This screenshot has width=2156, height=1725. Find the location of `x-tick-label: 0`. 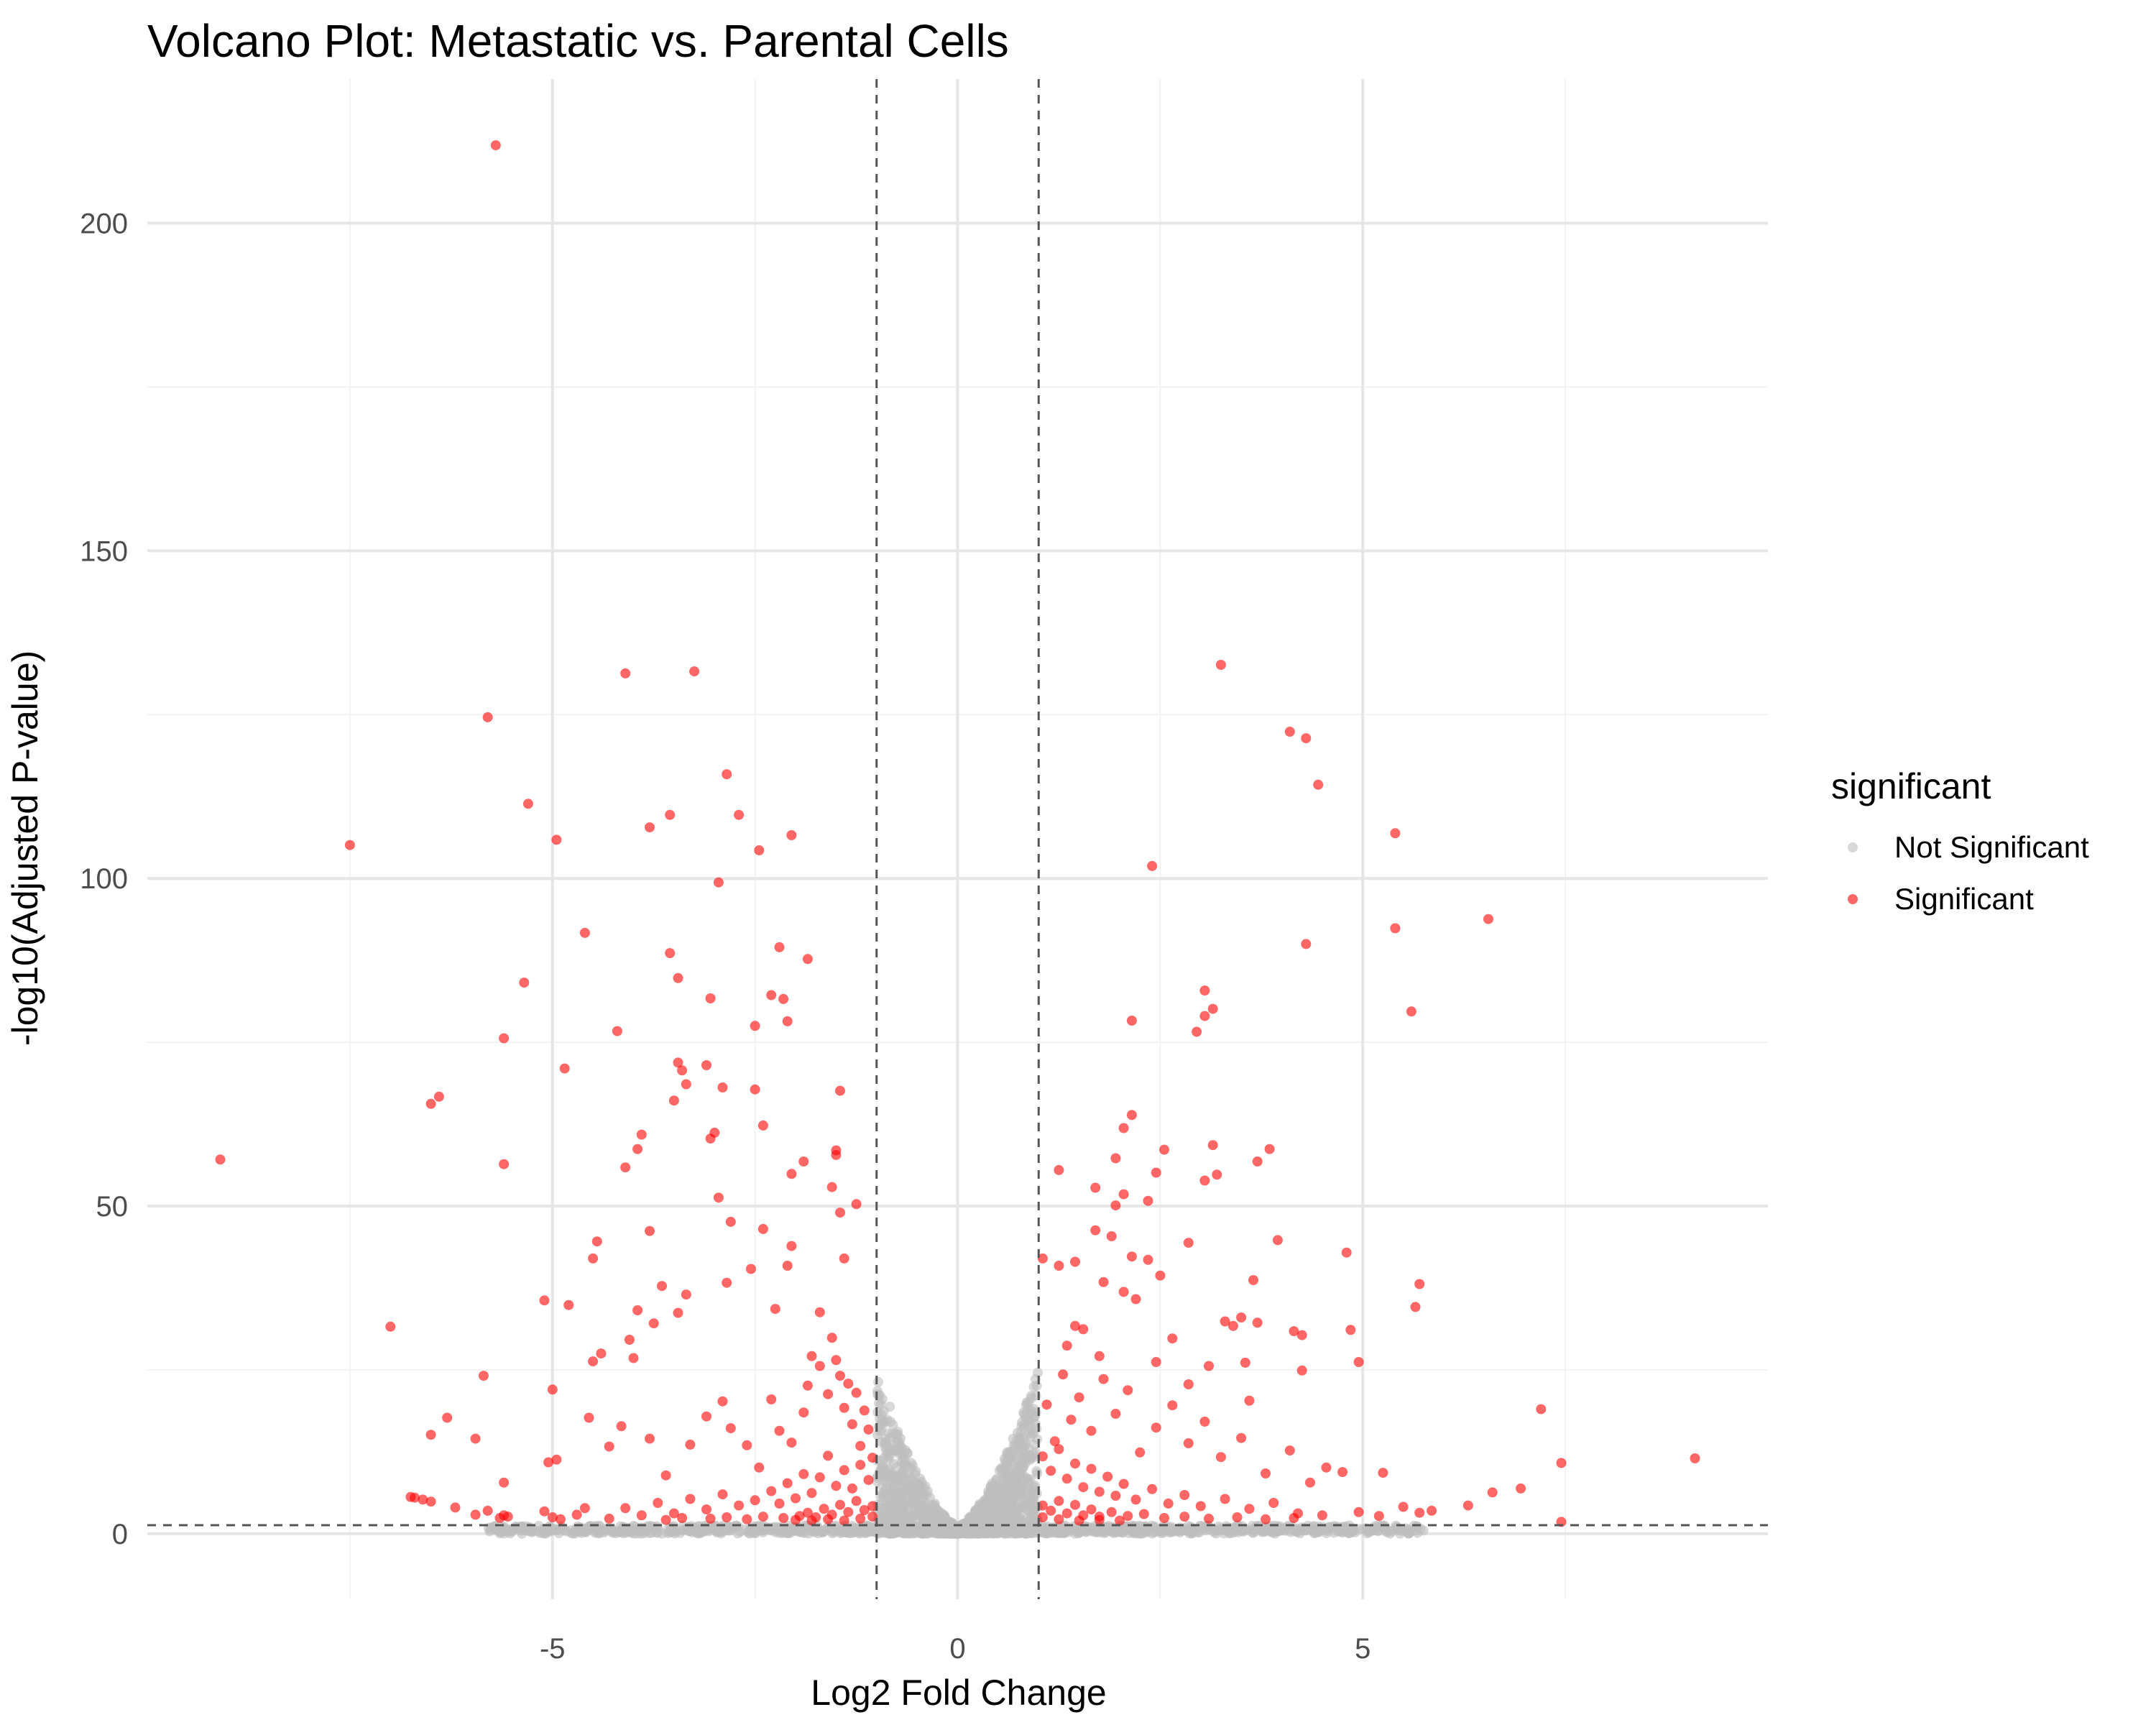

x-tick-label: 0 is located at coordinates (957, 1649).